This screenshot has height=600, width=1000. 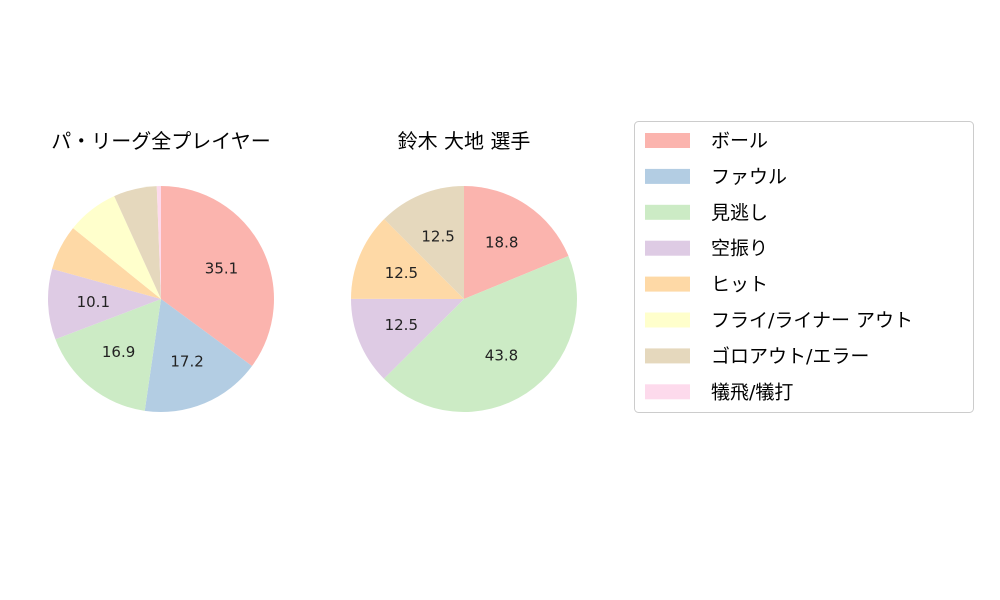 What do you see at coordinates (739, 285) in the screenshot?
I see `legend-label-hit: ヒット` at bounding box center [739, 285].